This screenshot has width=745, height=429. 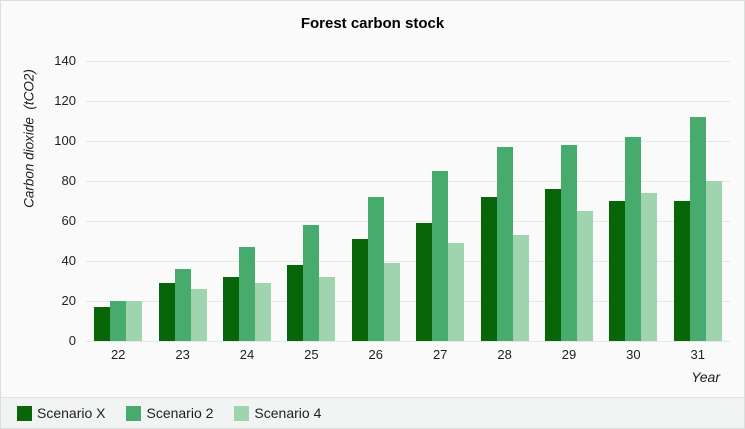 What do you see at coordinates (633, 354) in the screenshot?
I see `x-tick-label-30: 30` at bounding box center [633, 354].